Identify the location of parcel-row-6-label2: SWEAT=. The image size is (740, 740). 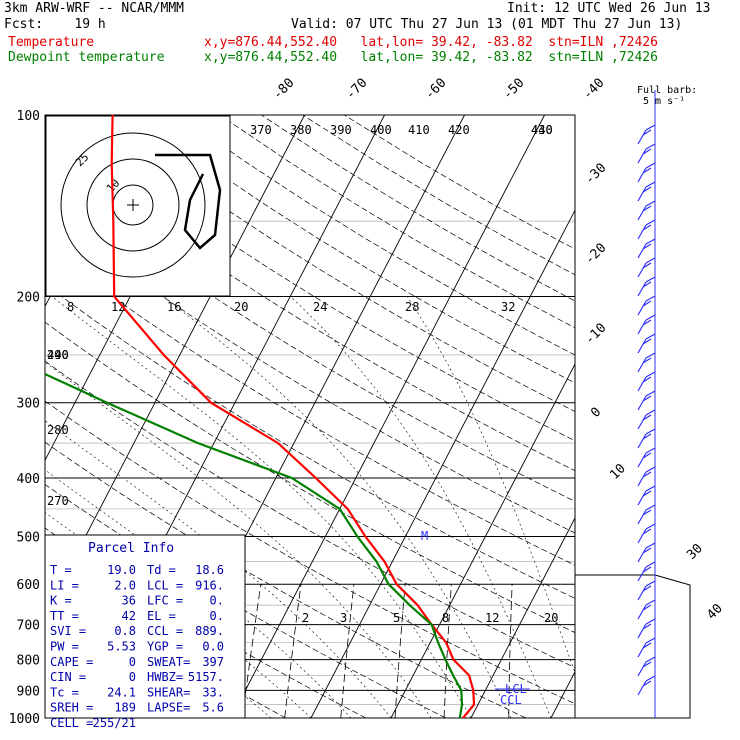
(168, 662).